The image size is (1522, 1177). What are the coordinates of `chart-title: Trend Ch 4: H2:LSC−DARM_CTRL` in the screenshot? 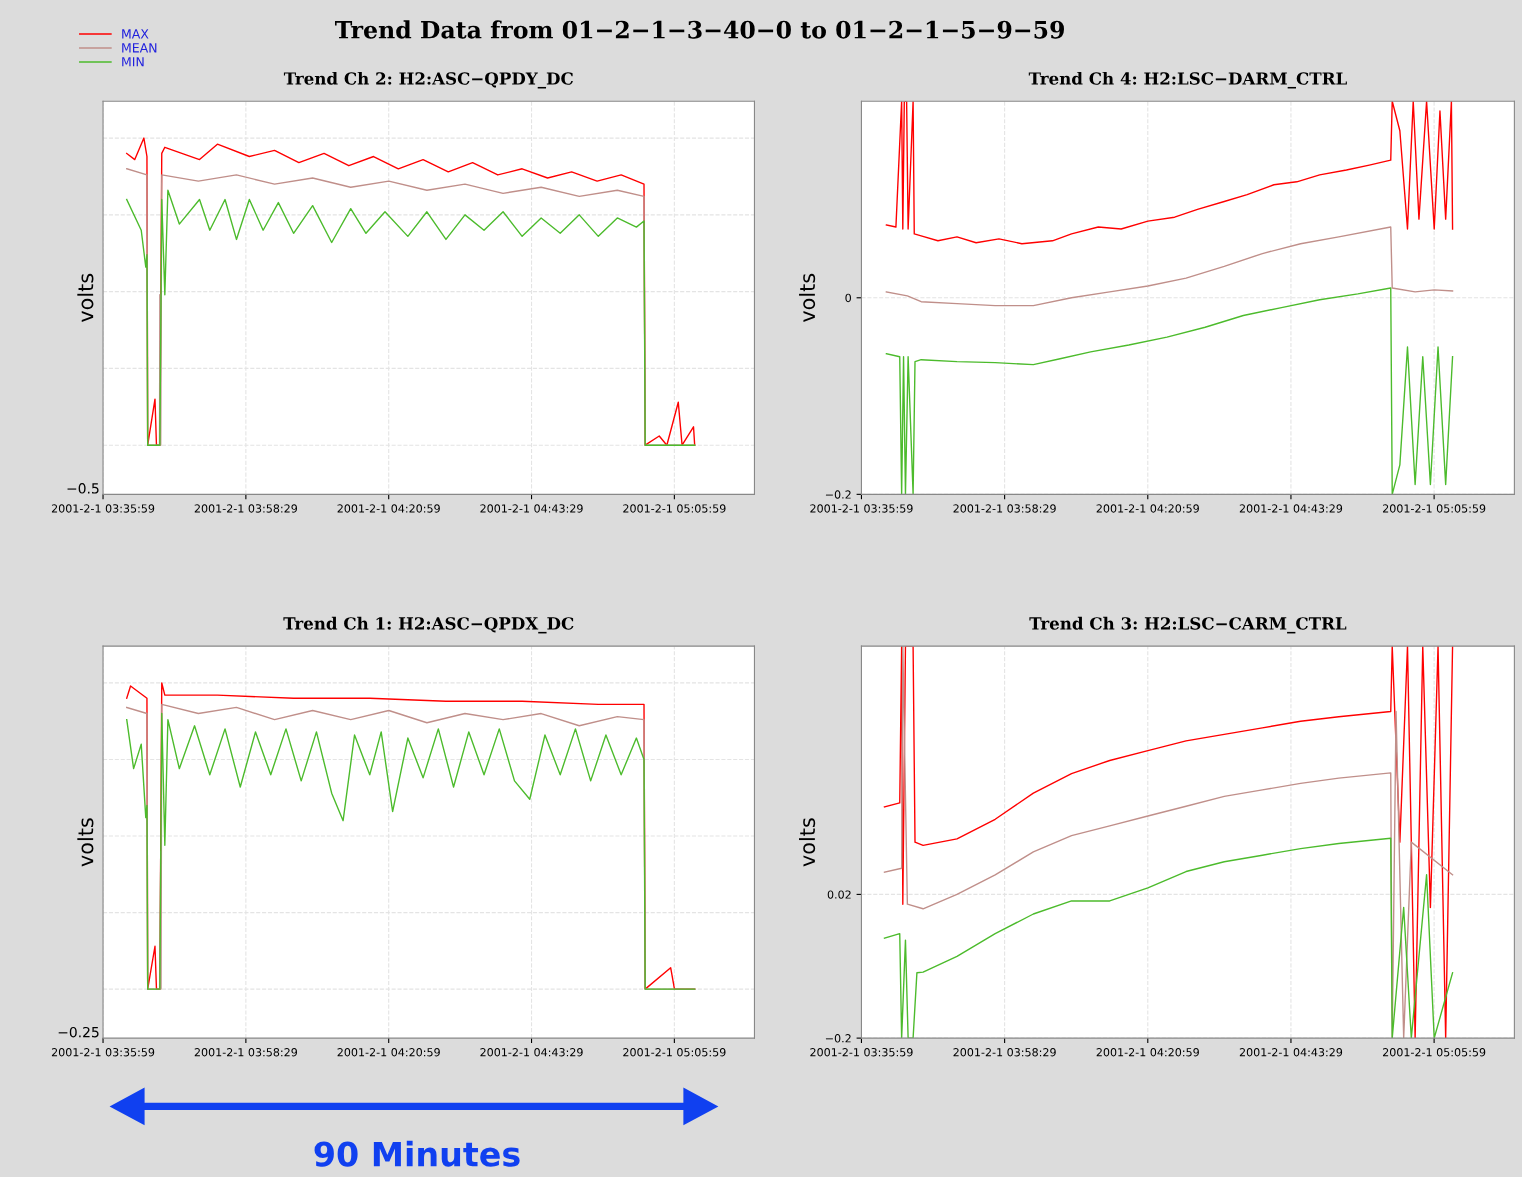 It's located at (1187, 80).